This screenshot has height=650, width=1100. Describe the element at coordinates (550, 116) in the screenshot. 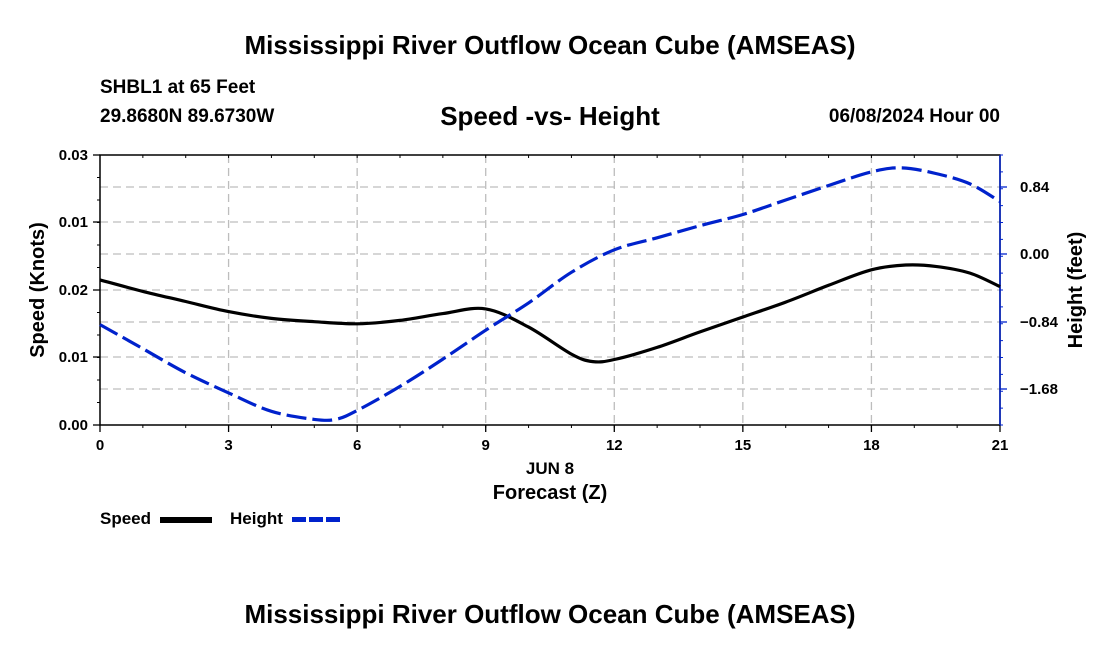

I see `chart-title: Speed -vs- Height` at that location.